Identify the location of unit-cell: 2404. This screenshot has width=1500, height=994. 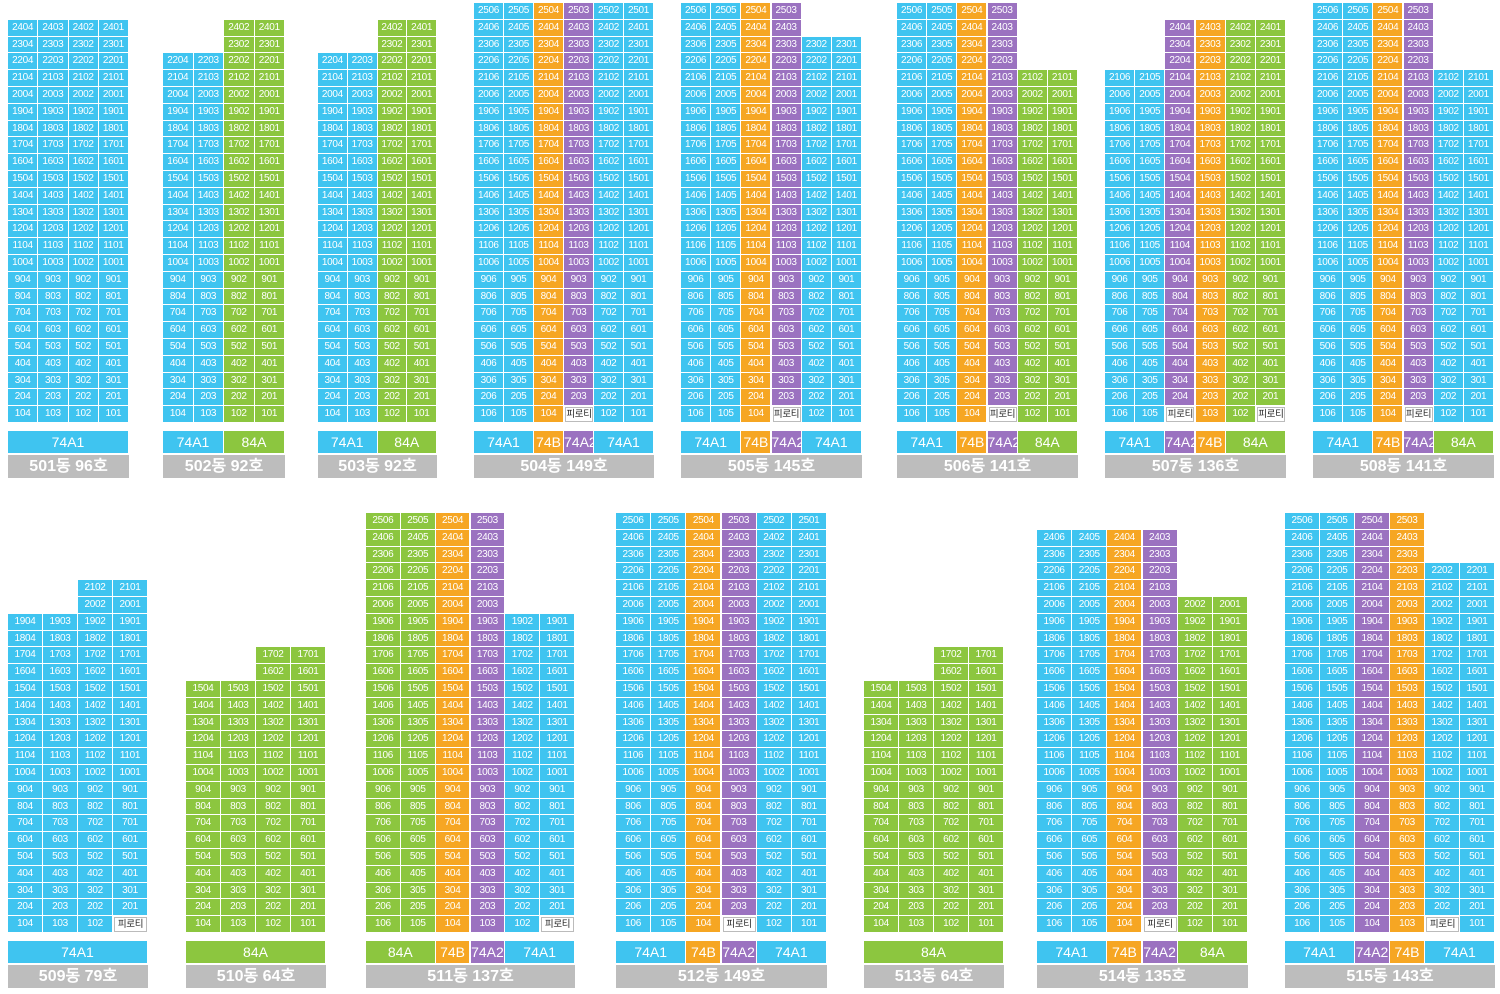
(1372, 538).